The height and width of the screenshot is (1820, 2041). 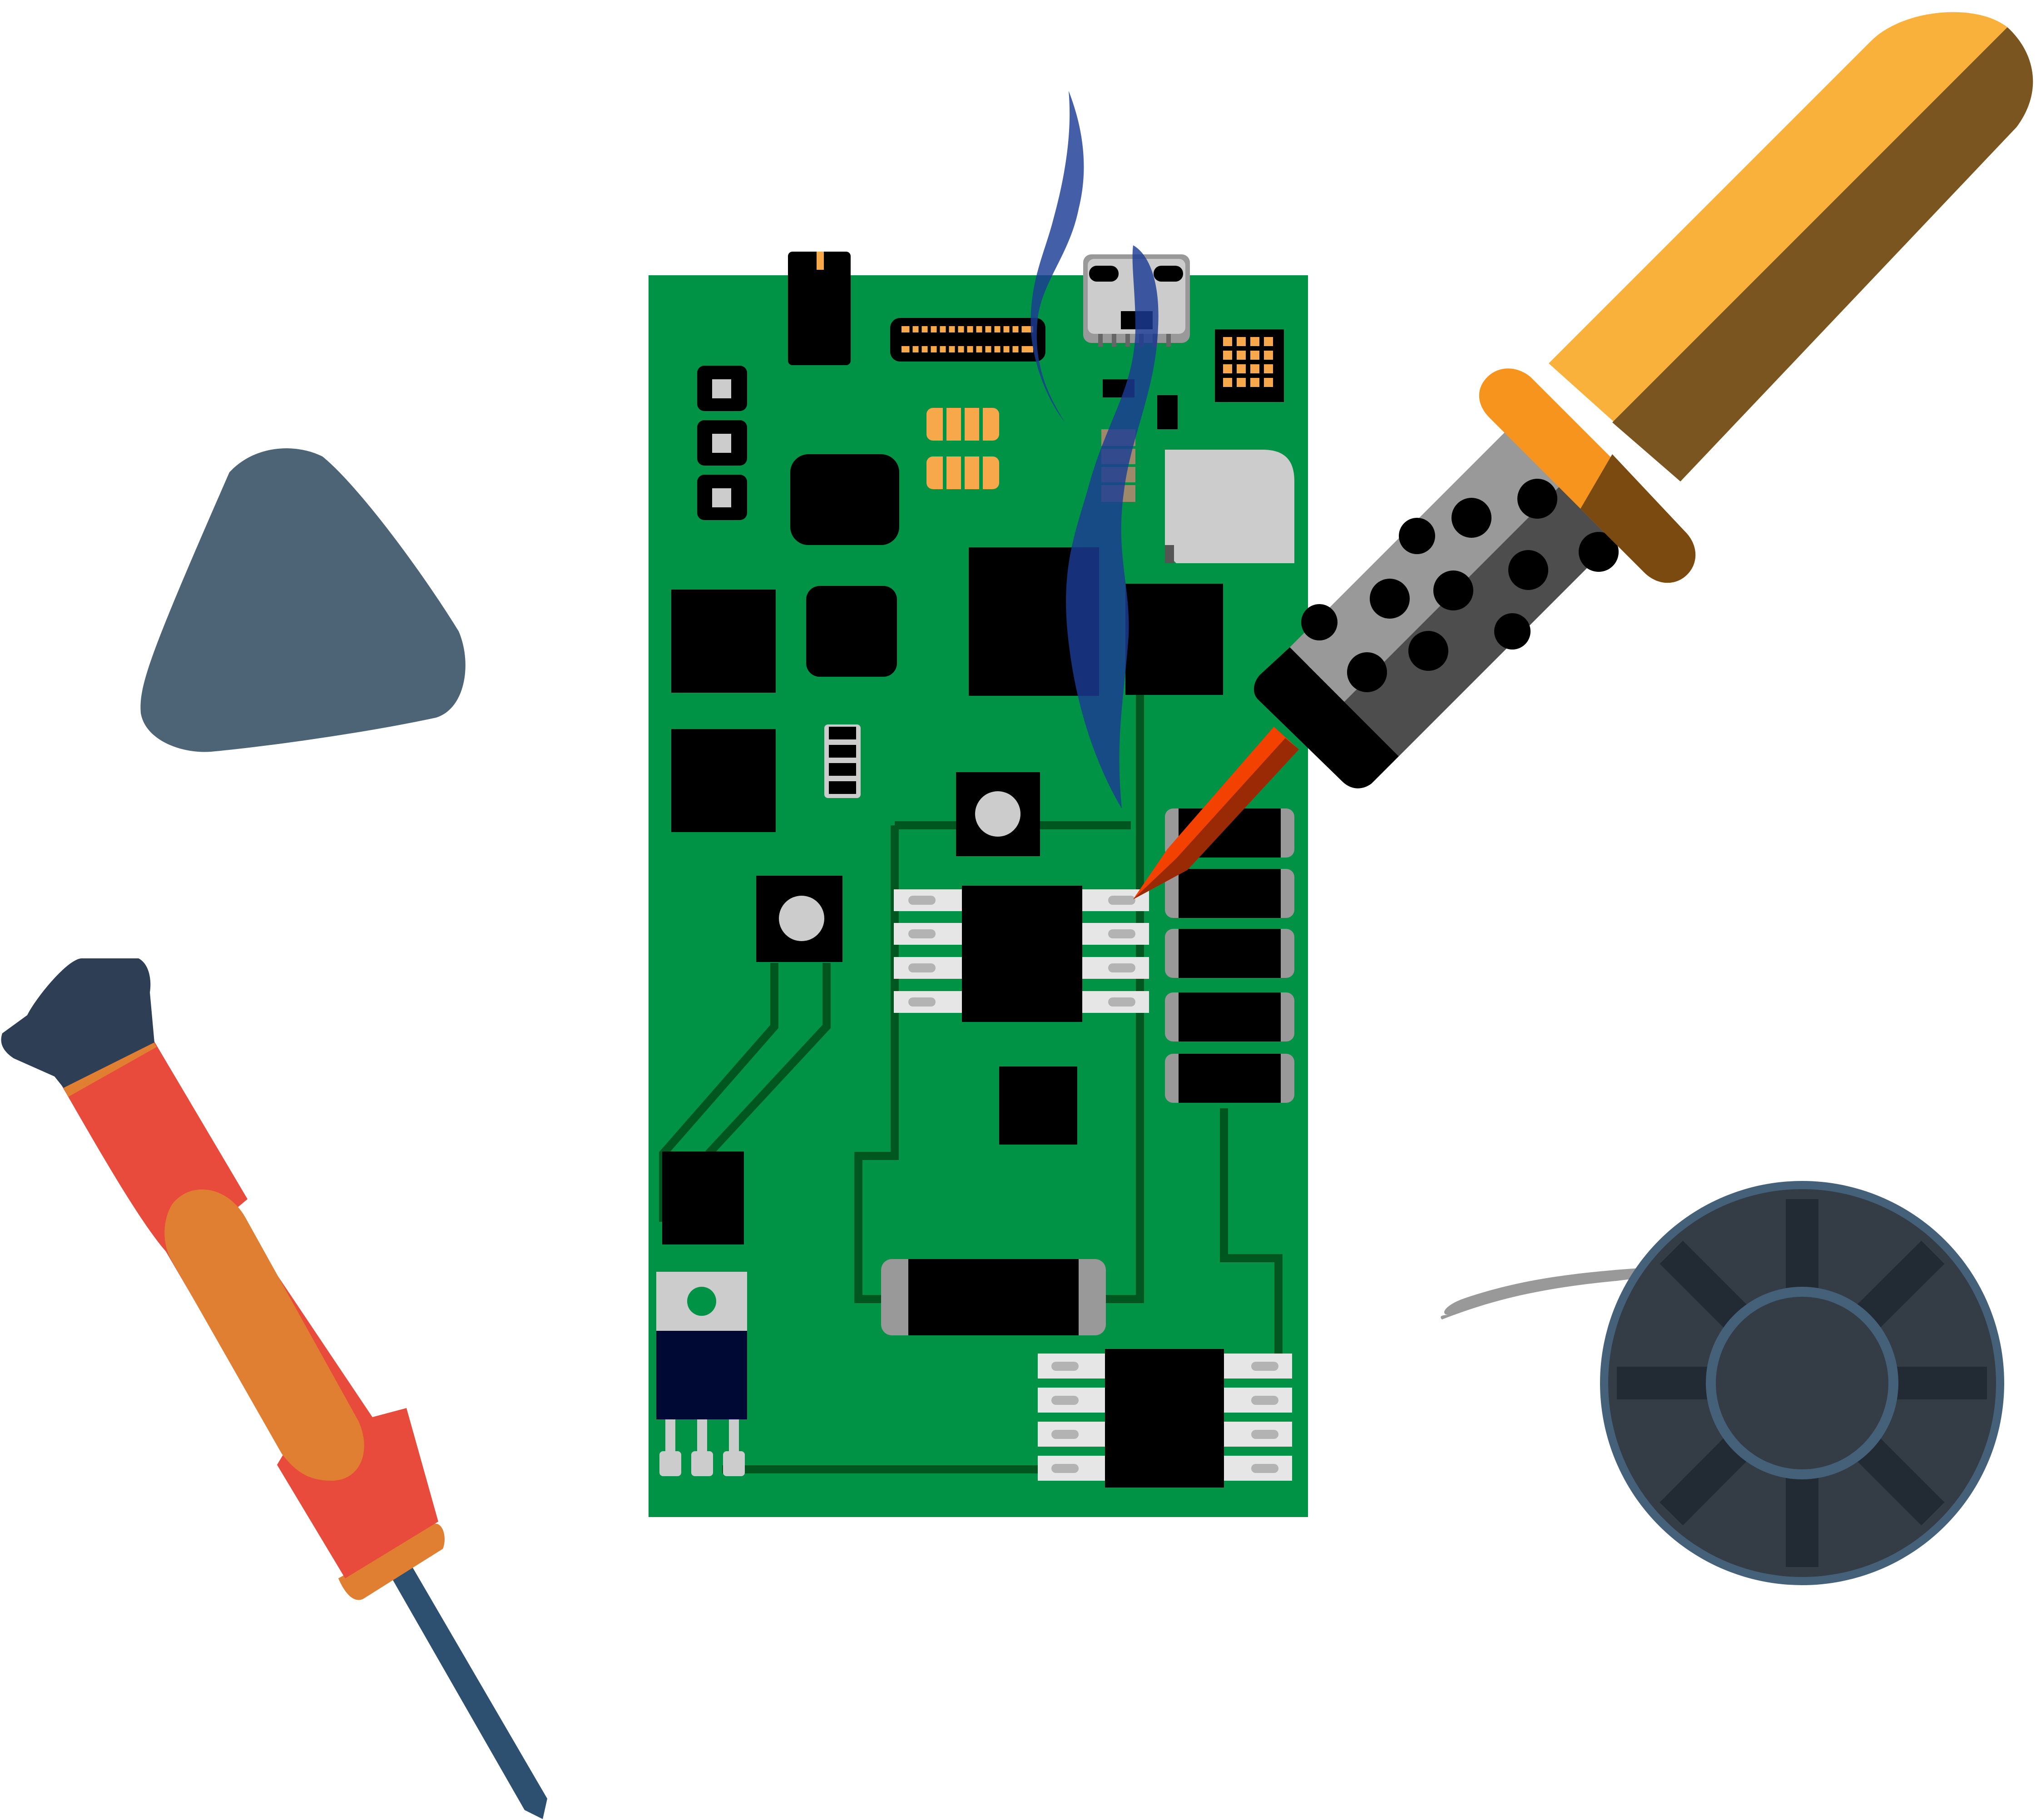 What do you see at coordinates (1229, 507) in the screenshot?
I see `card-holder` at bounding box center [1229, 507].